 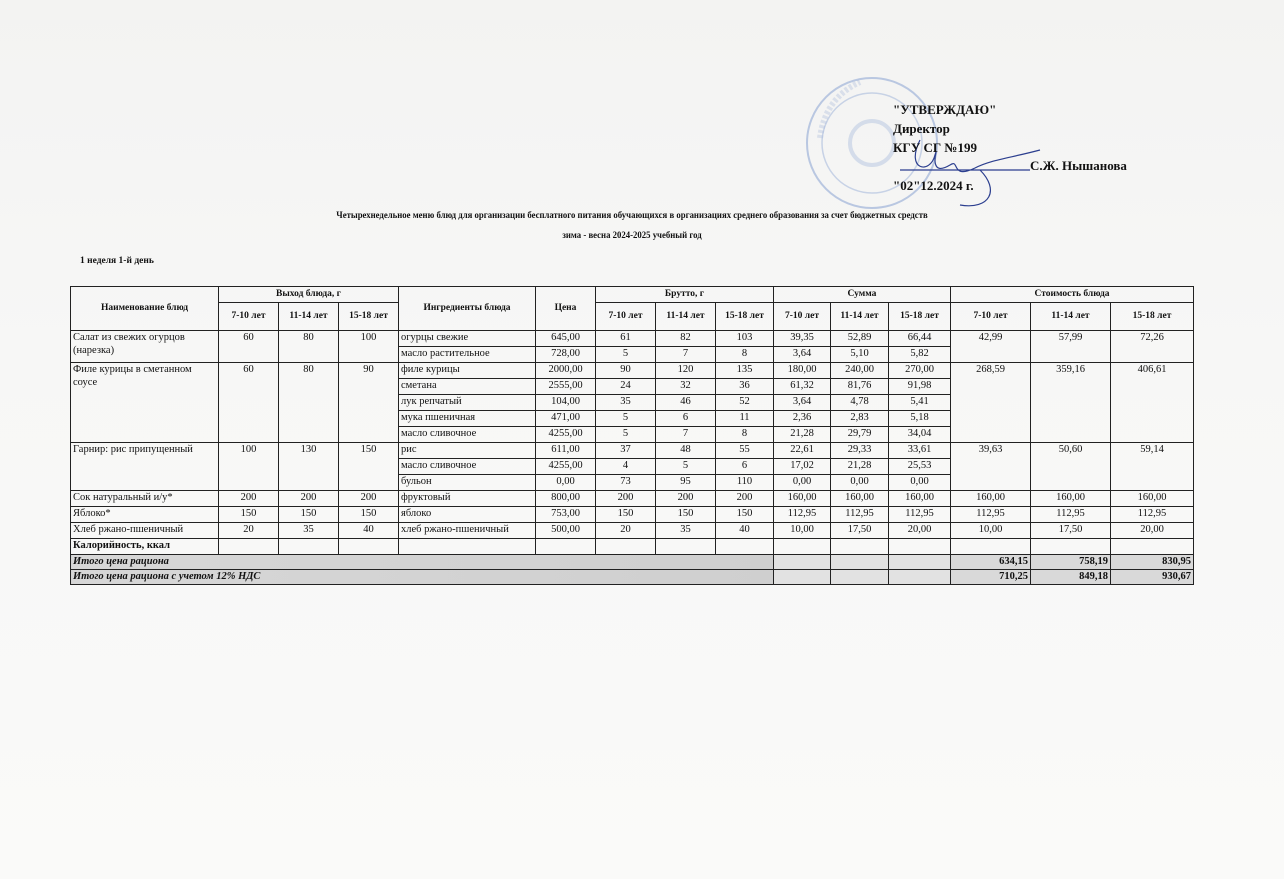 I want to click on header-ingredients: Ингредиенты блюда, so click(x=467, y=308).